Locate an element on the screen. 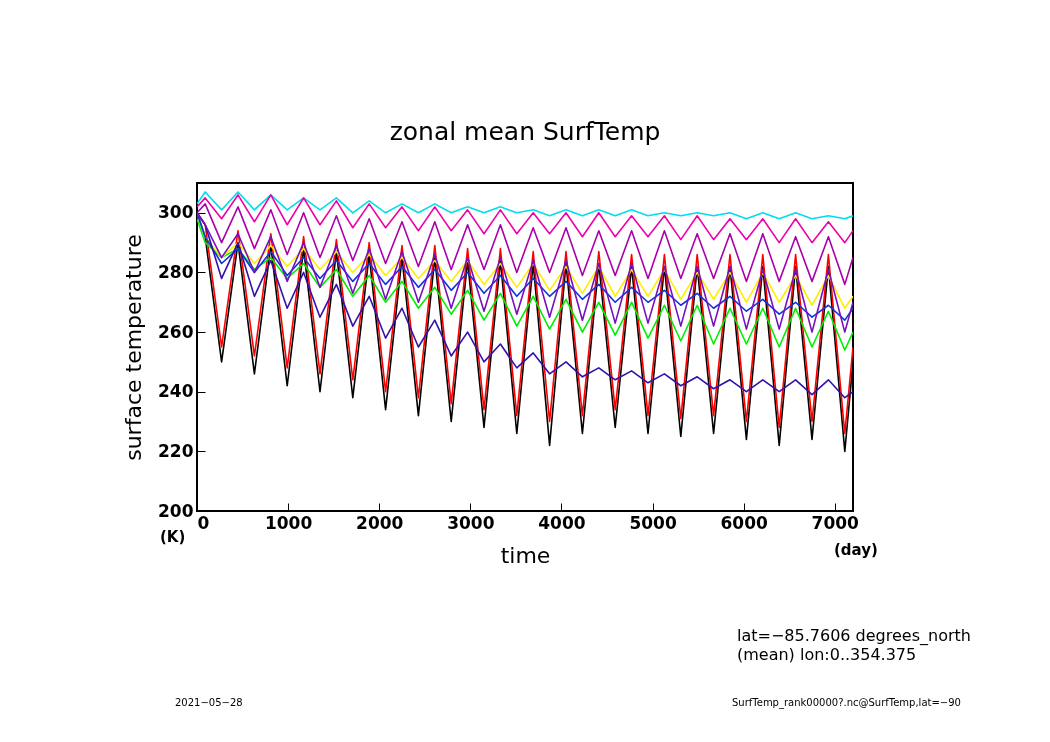 Image resolution: width=1050 pixels, height=742 pixels. x-axis-title: time is located at coordinates (525, 555).